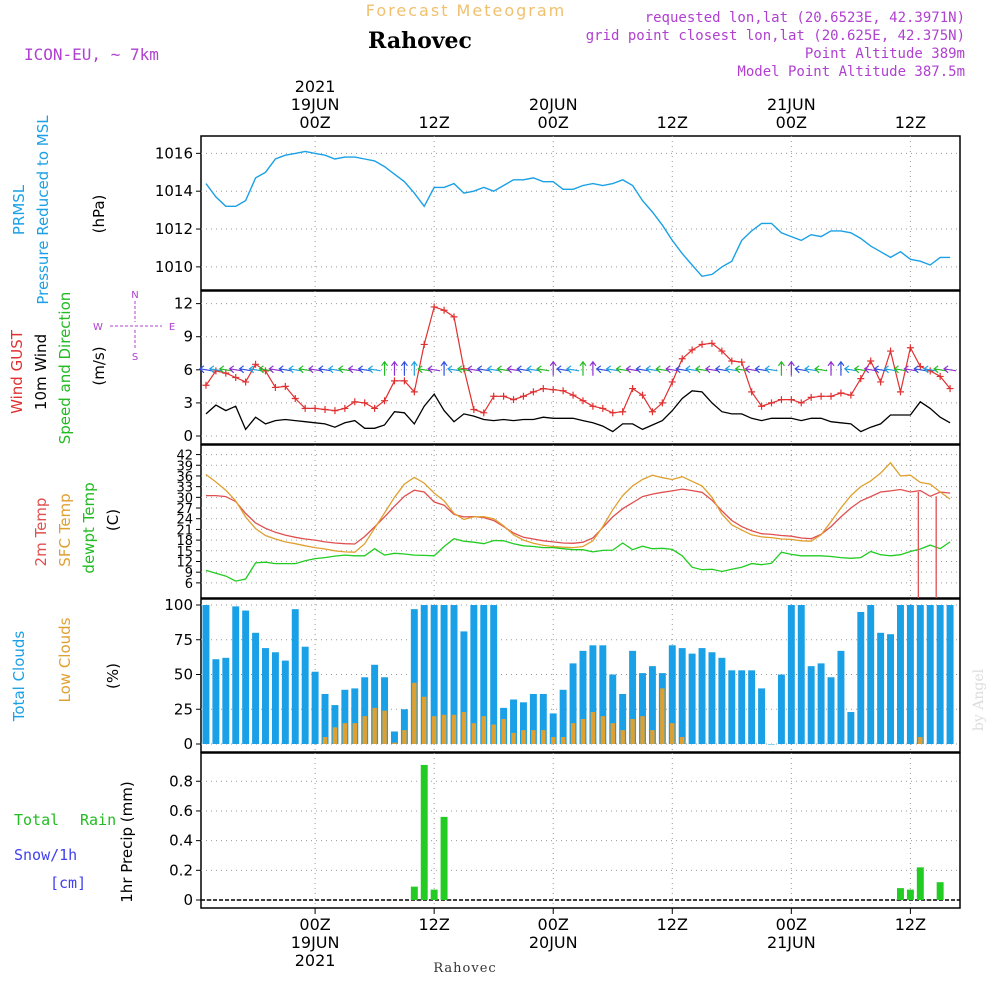 This screenshot has width=1000, height=1000. Describe the element at coordinates (188, 436) in the screenshot. I see `wind-ytick-label-0: 0` at that location.